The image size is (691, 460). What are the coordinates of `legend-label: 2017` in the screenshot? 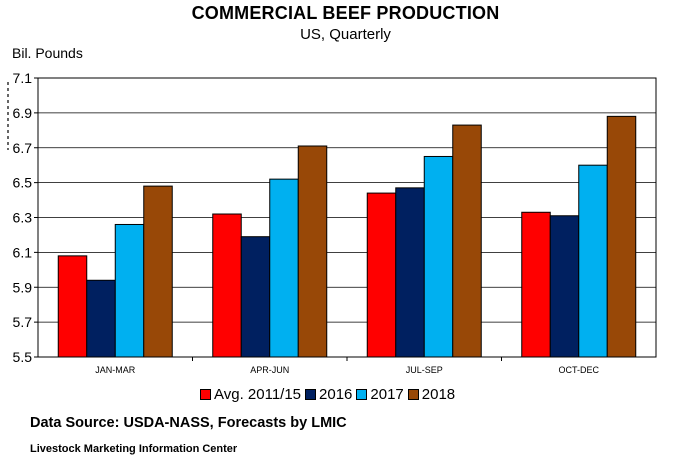 It's located at (387, 394).